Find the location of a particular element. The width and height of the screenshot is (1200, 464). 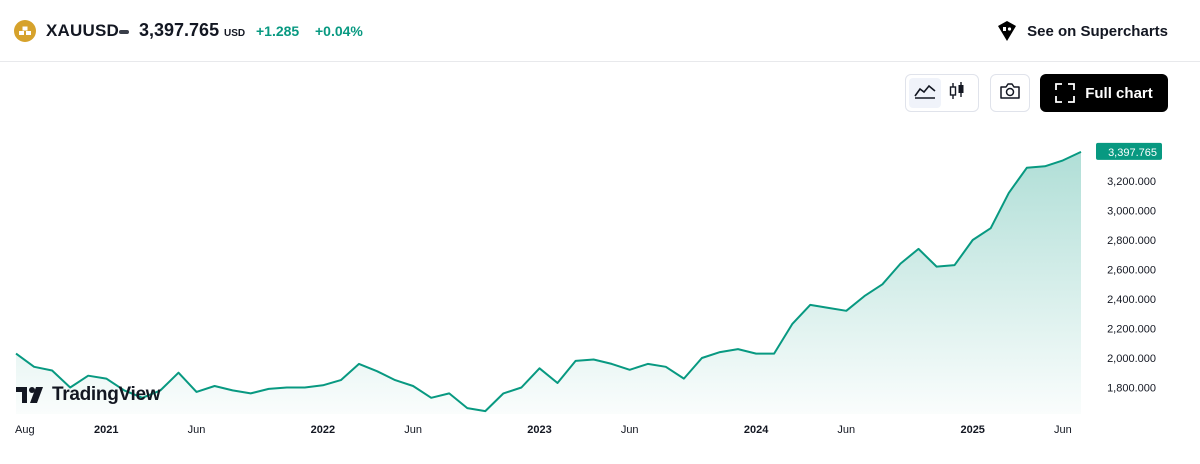

last-price: 3,397.765 is located at coordinates (179, 30).